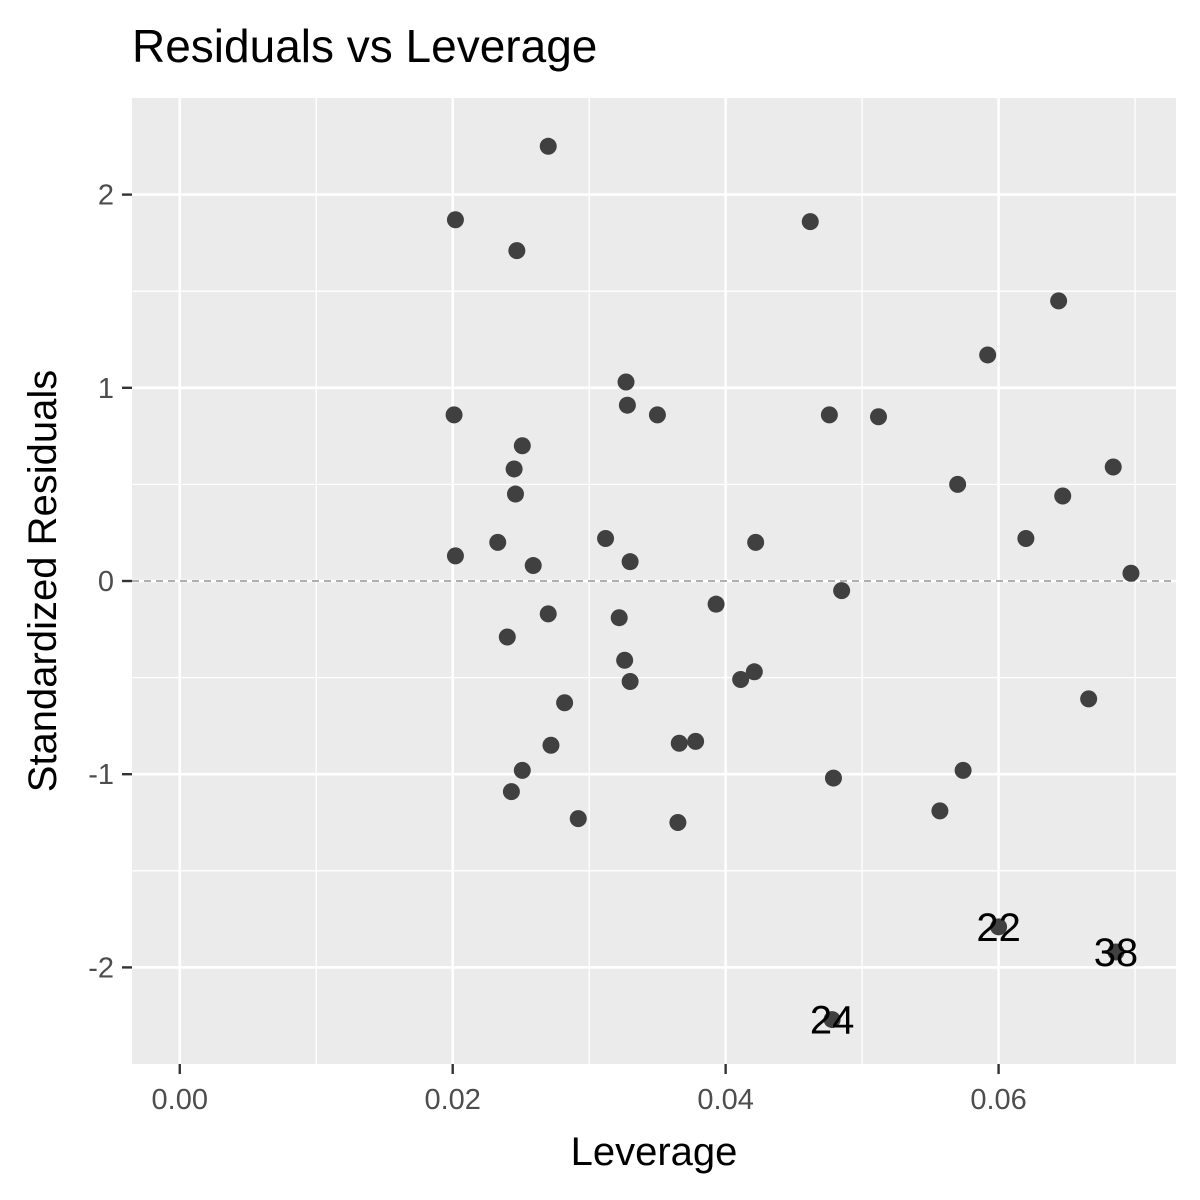  What do you see at coordinates (180, 1100) in the screenshot?
I see `x-tick-label: 0.00` at bounding box center [180, 1100].